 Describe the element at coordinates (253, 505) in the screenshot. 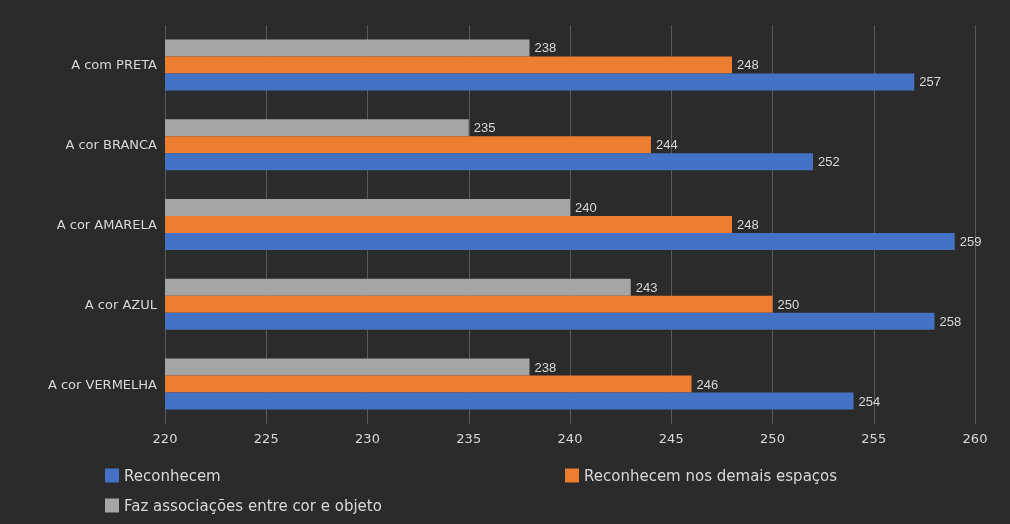

I see `legend-label: Faz associações entre cor e objeto` at that location.